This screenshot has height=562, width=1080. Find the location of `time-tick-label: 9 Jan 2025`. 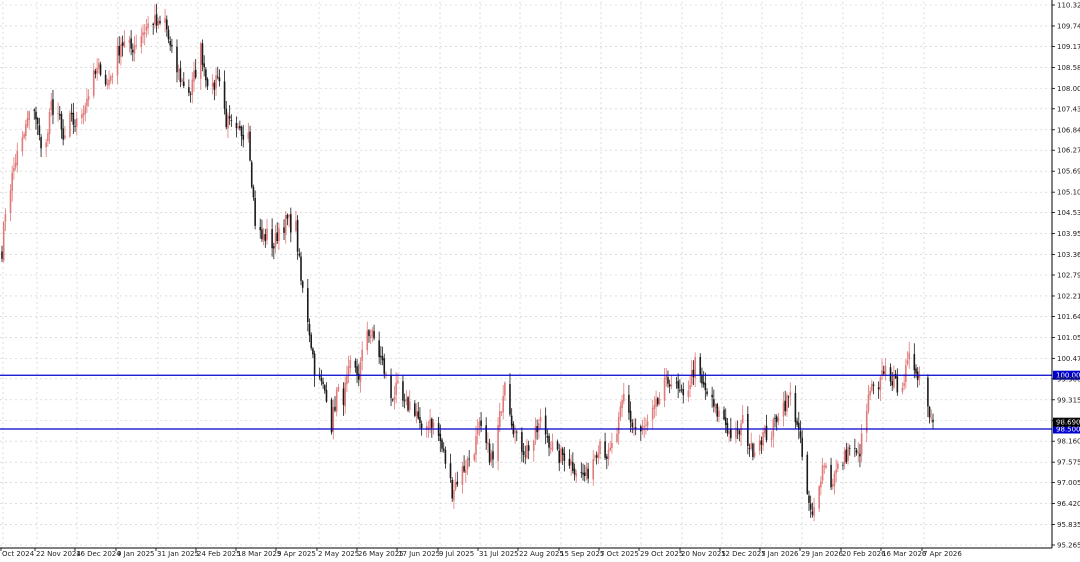

time-tick-label: 9 Jan 2025 is located at coordinates (136, 554).